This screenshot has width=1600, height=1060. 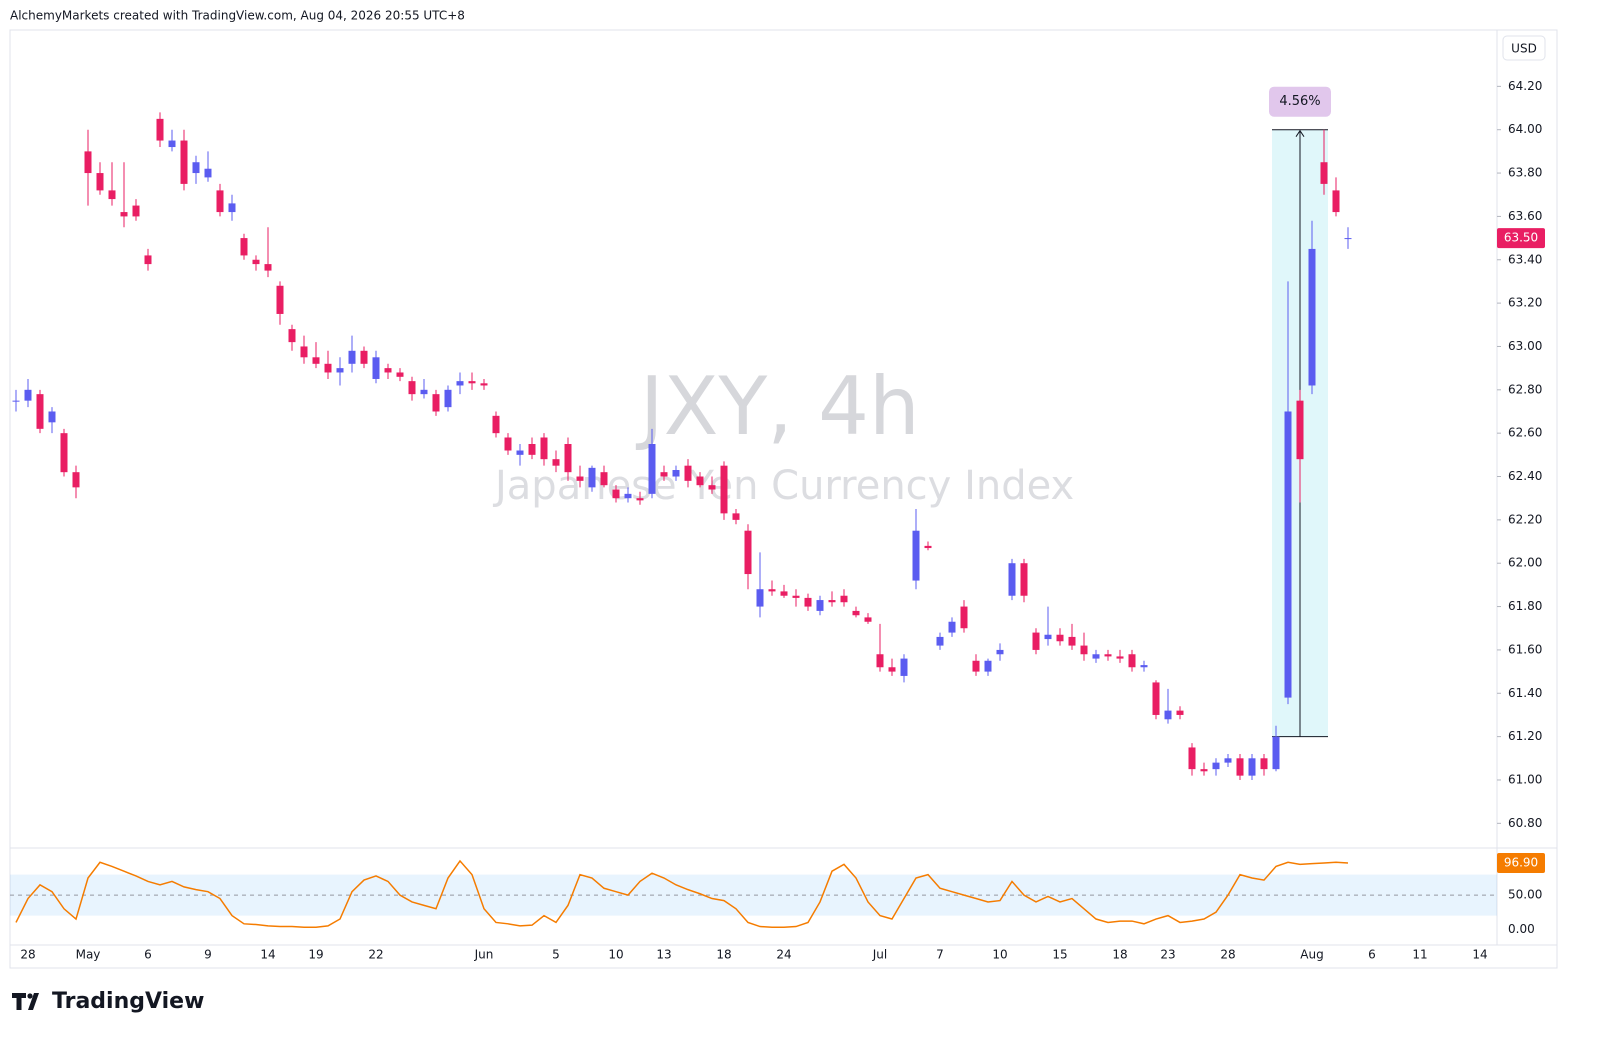 What do you see at coordinates (267, 955) in the screenshot?
I see `x-tick-label: 14` at bounding box center [267, 955].